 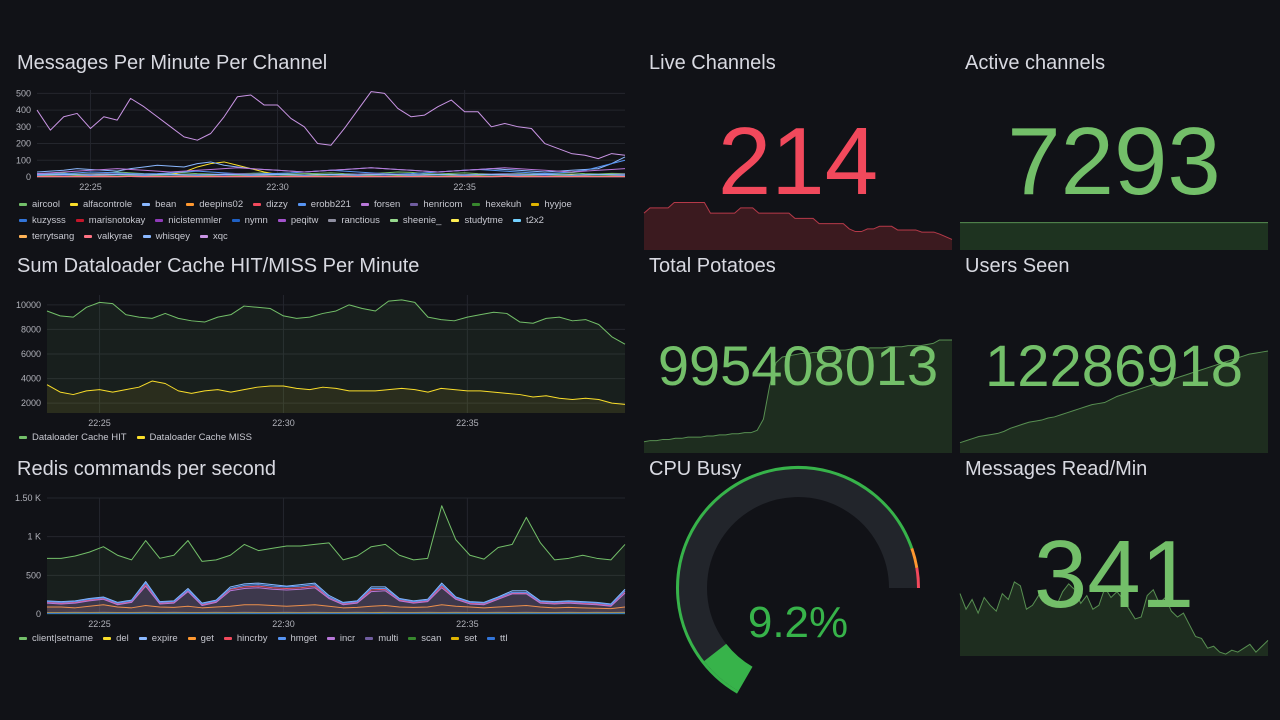 What do you see at coordinates (695, 469) in the screenshot?
I see `stat-title: CPU Busy` at bounding box center [695, 469].